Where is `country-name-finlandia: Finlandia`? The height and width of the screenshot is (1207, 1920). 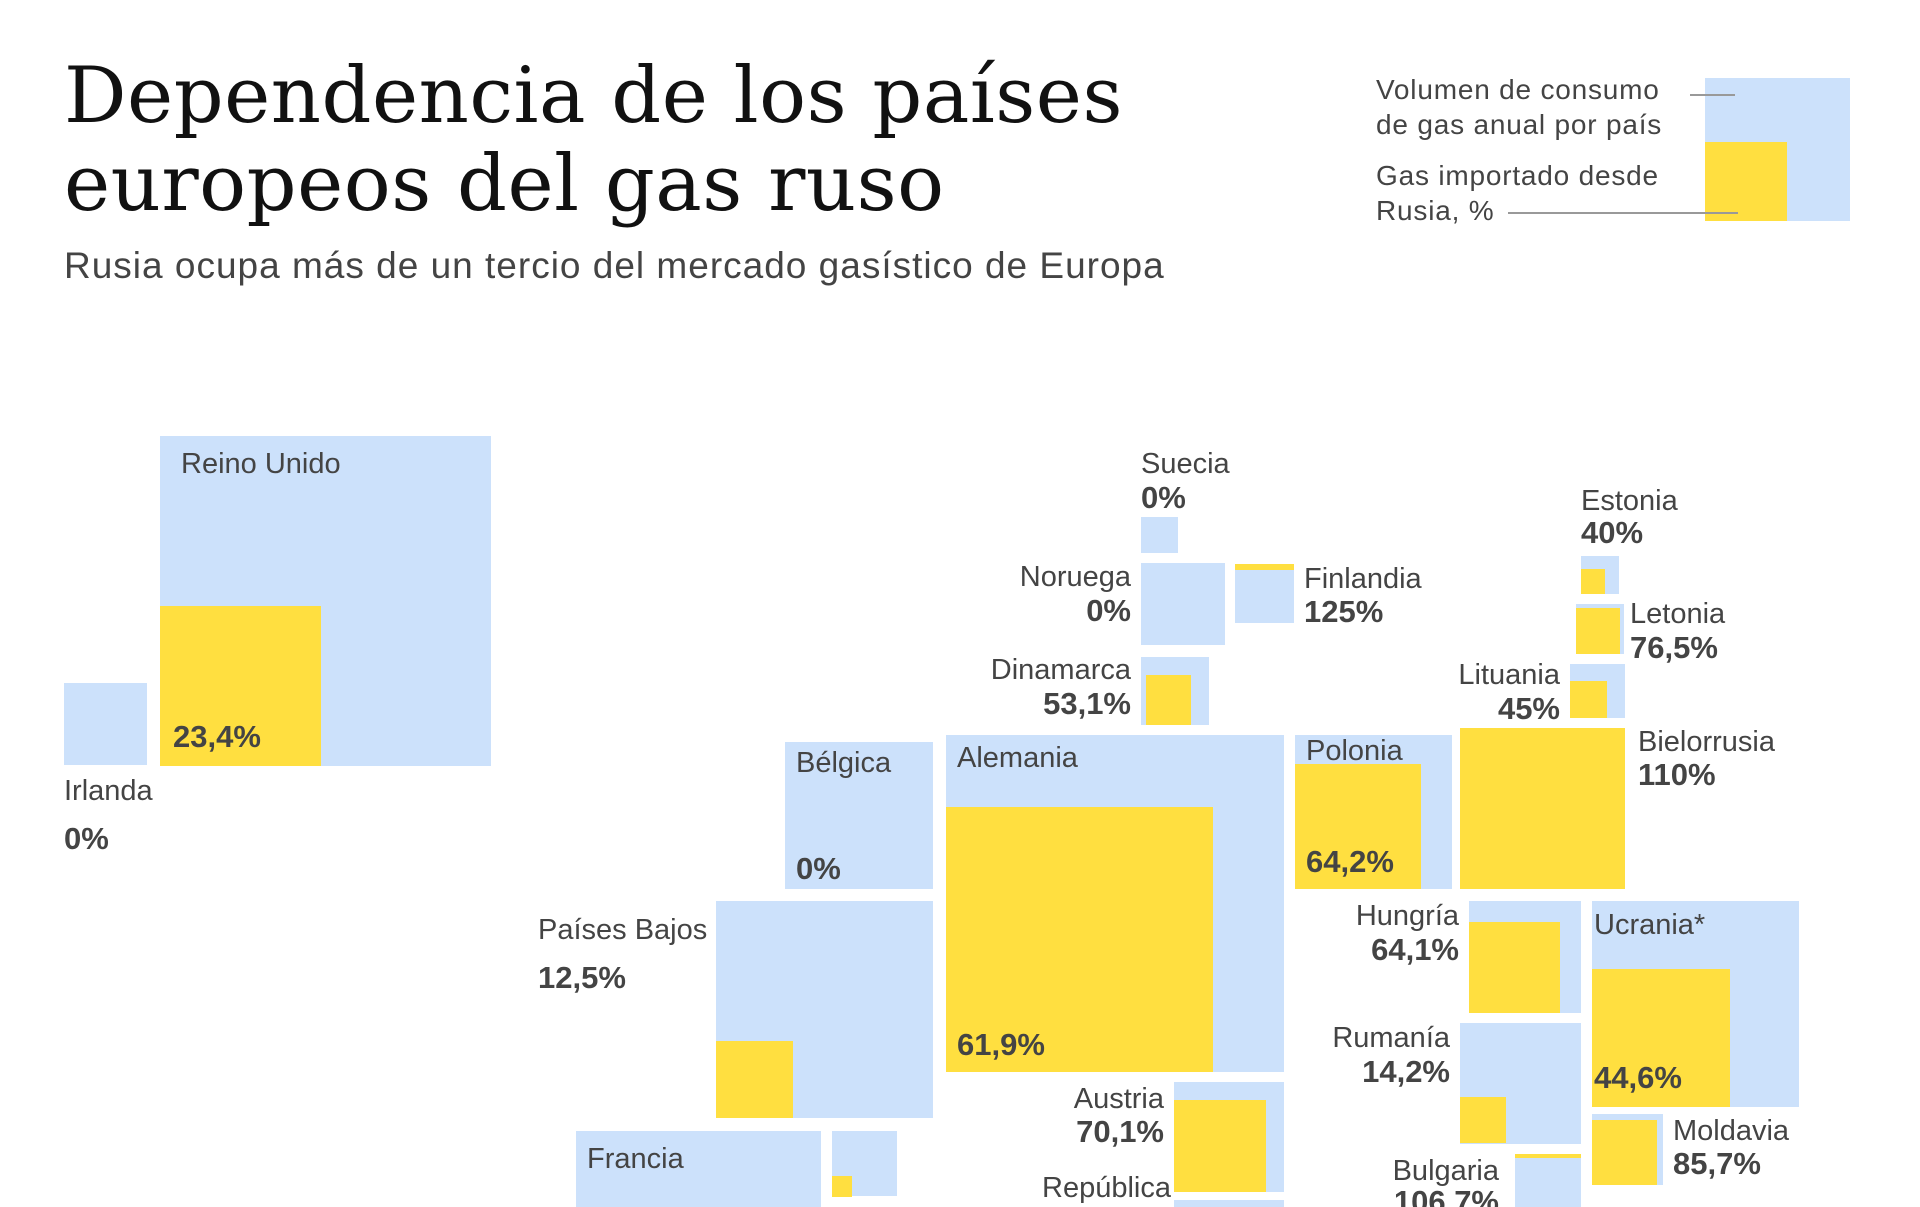 country-name-finlandia: Finlandia is located at coordinates (1363, 579).